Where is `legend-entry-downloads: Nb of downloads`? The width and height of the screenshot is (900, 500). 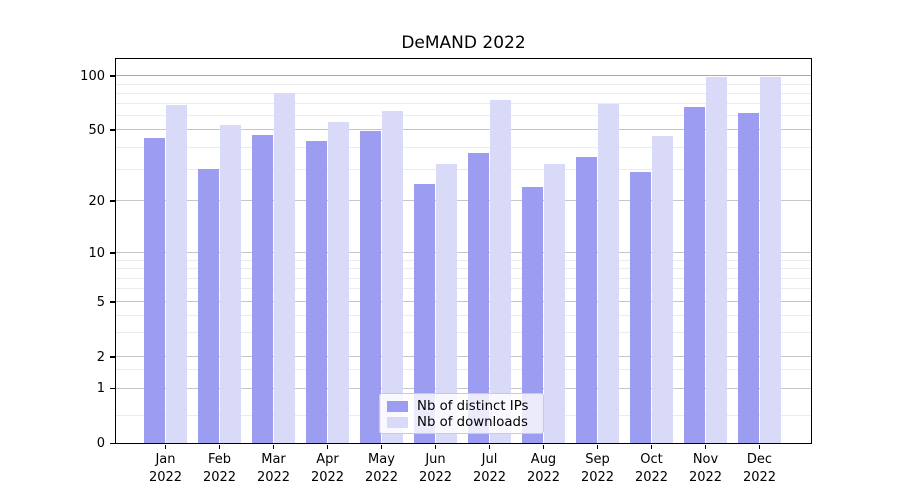
legend-entry-downloads: Nb of downloads is located at coordinates (461, 423).